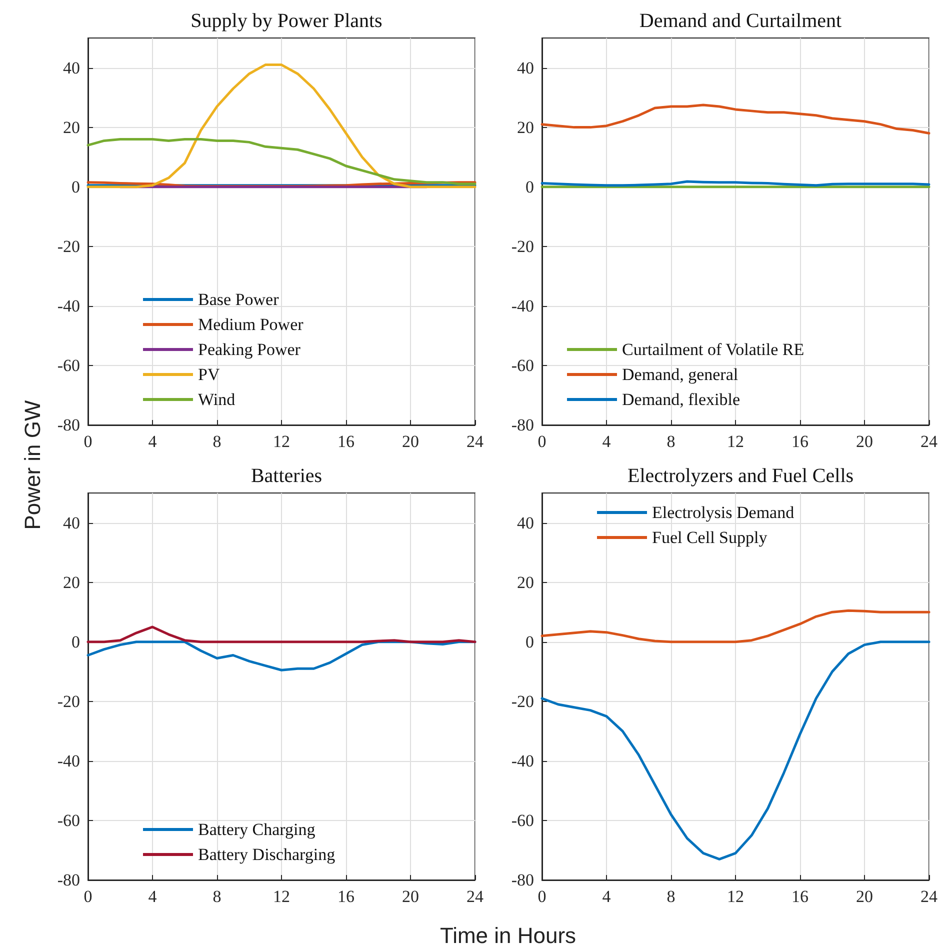 Image resolution: width=943 pixels, height=949 pixels. I want to click on legend-label: Medium Power, so click(251, 324).